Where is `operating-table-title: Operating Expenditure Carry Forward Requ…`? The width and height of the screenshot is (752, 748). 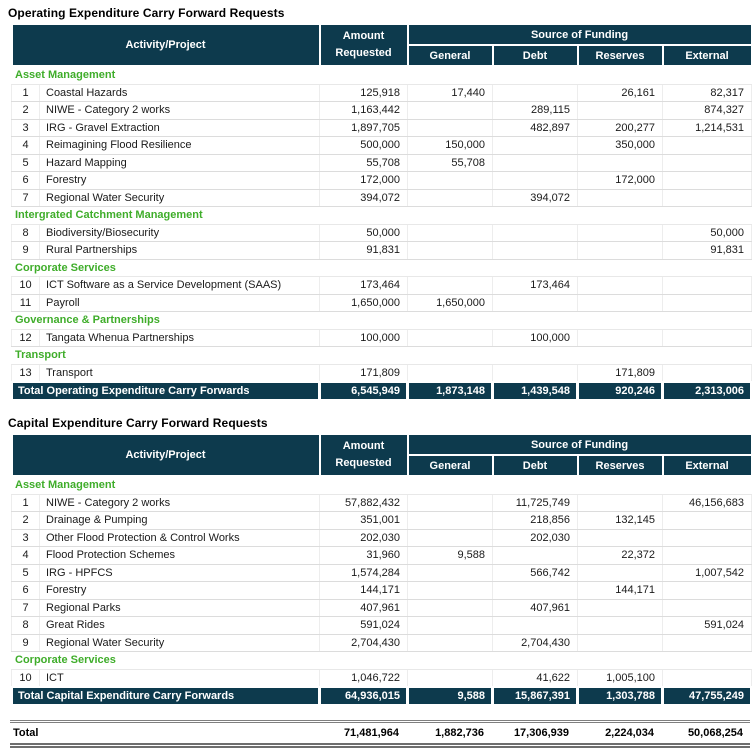
operating-table-title: Operating Expenditure Carry Forward Requ… is located at coordinates (146, 13).